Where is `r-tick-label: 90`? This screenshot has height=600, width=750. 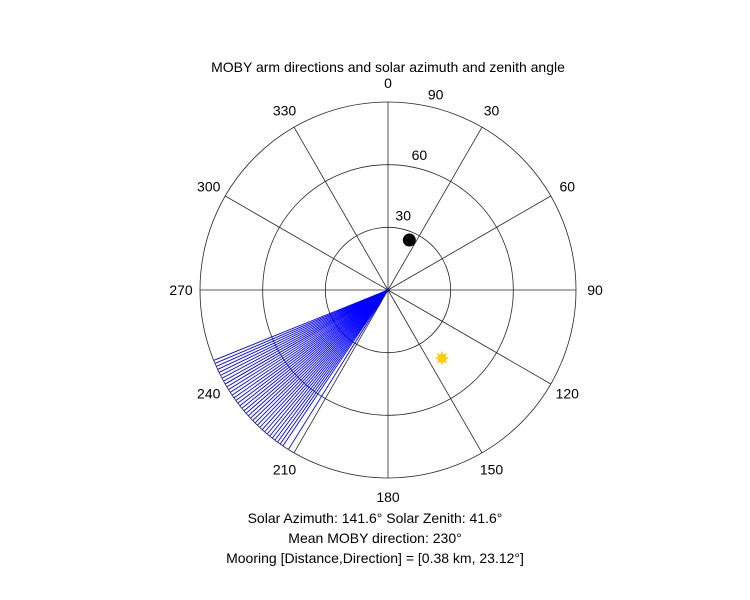
r-tick-label: 90 is located at coordinates (436, 94).